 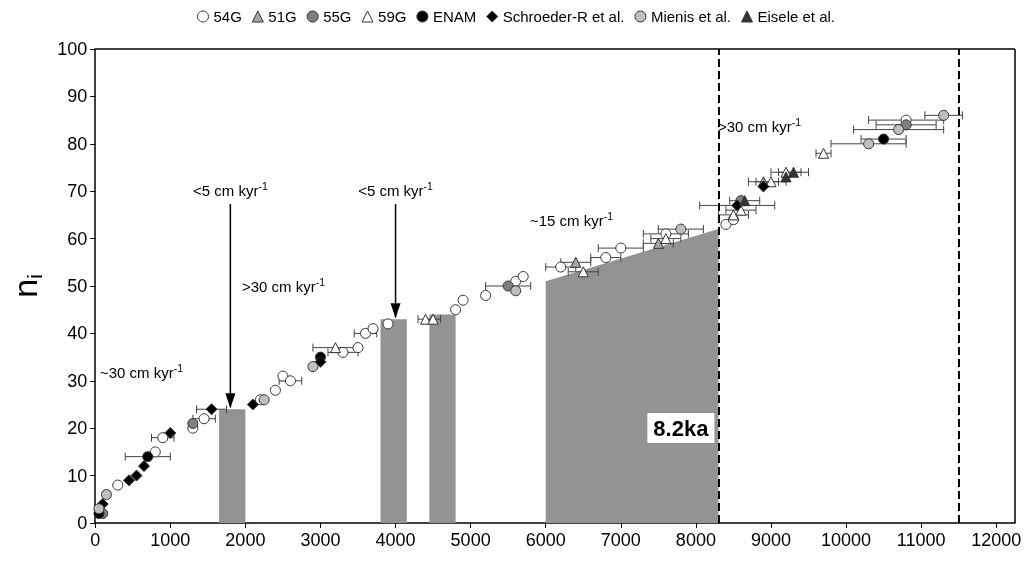 What do you see at coordinates (95, 540) in the screenshot?
I see `x-tick-label: 0` at bounding box center [95, 540].